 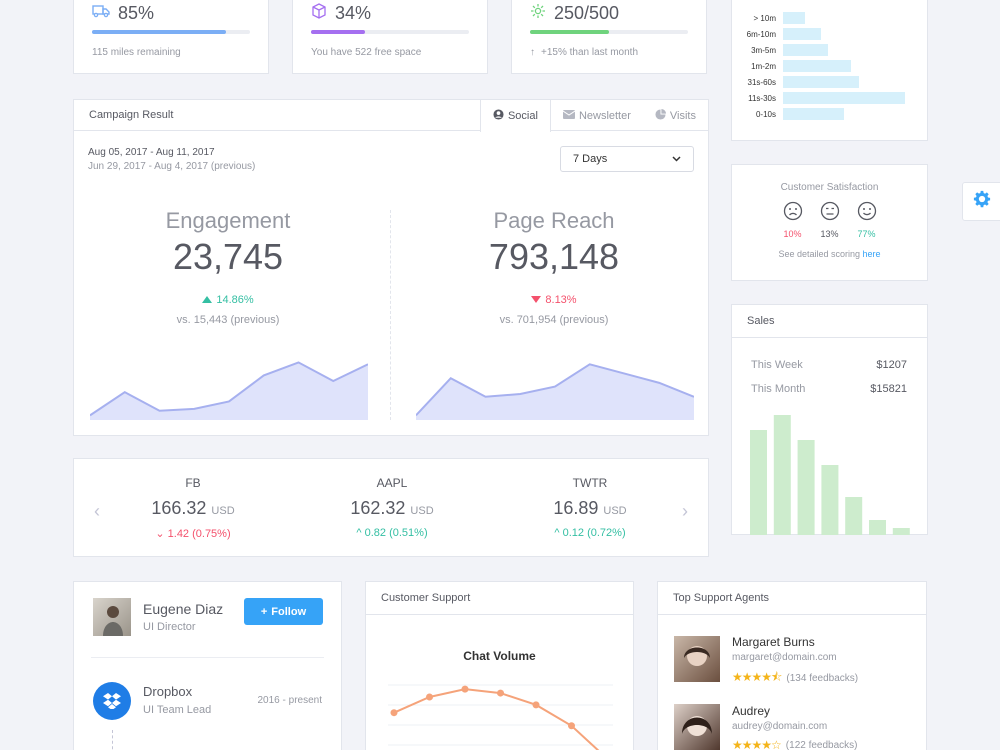 I want to click on metric-change: 14.86%, so click(x=228, y=300).